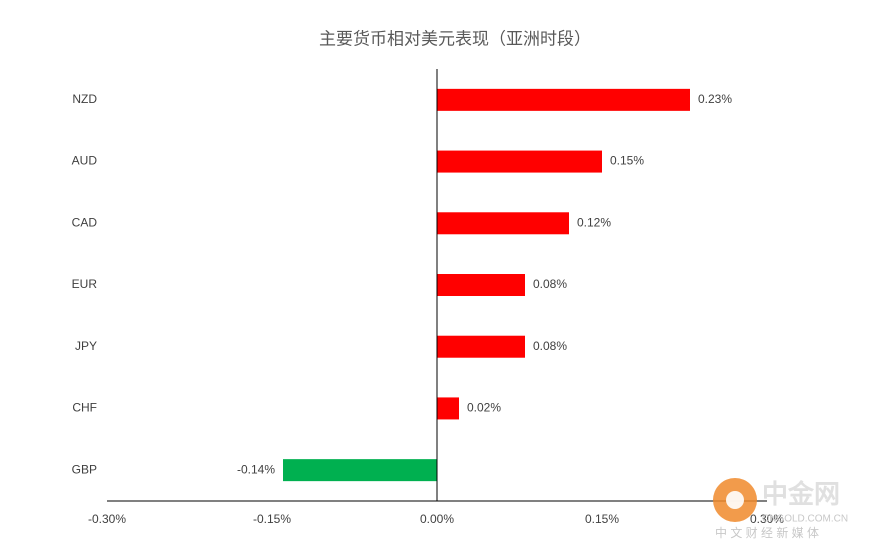 This screenshot has width=869, height=551. What do you see at coordinates (272, 519) in the screenshot?
I see `x-tick-label: -0.15%` at bounding box center [272, 519].